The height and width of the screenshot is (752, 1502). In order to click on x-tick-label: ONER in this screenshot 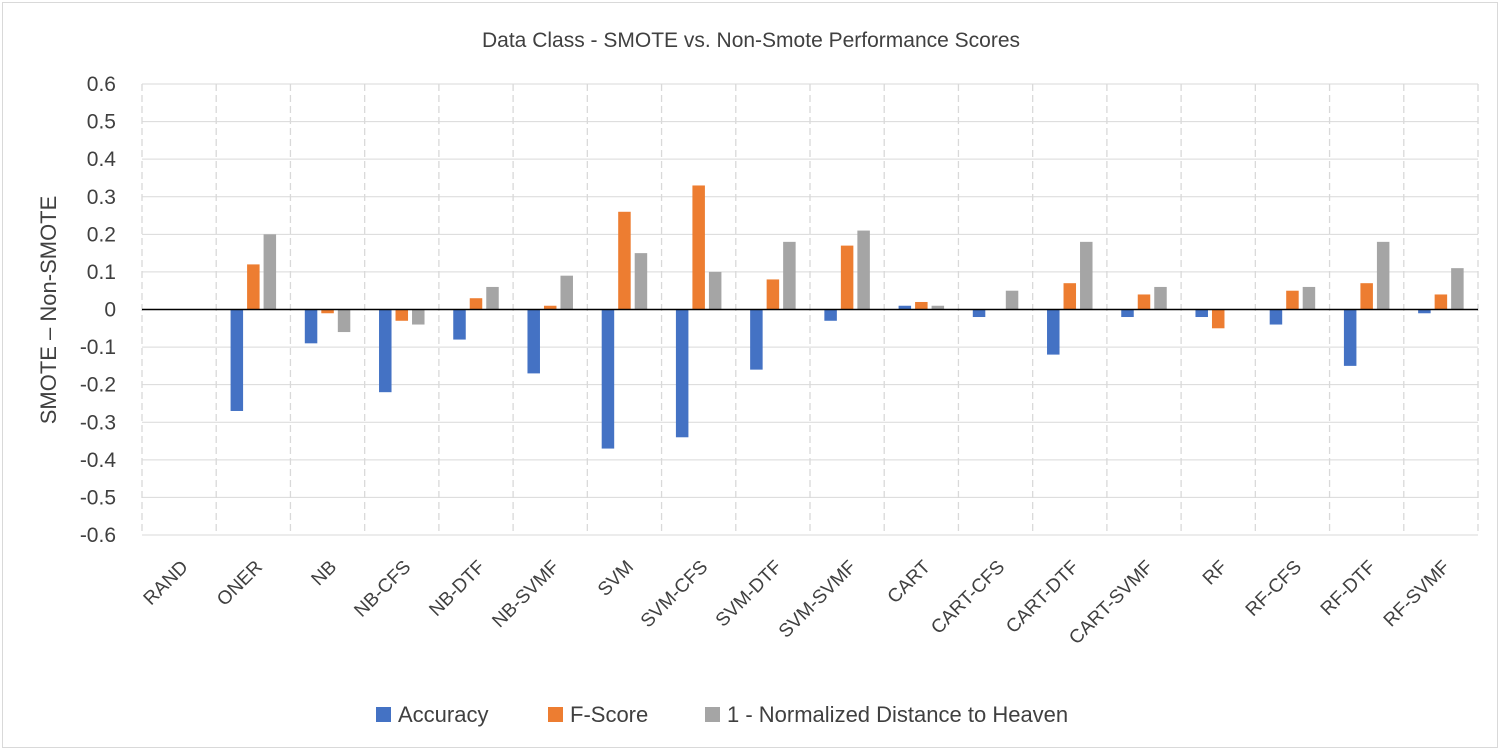, I will do `click(240, 584)`.